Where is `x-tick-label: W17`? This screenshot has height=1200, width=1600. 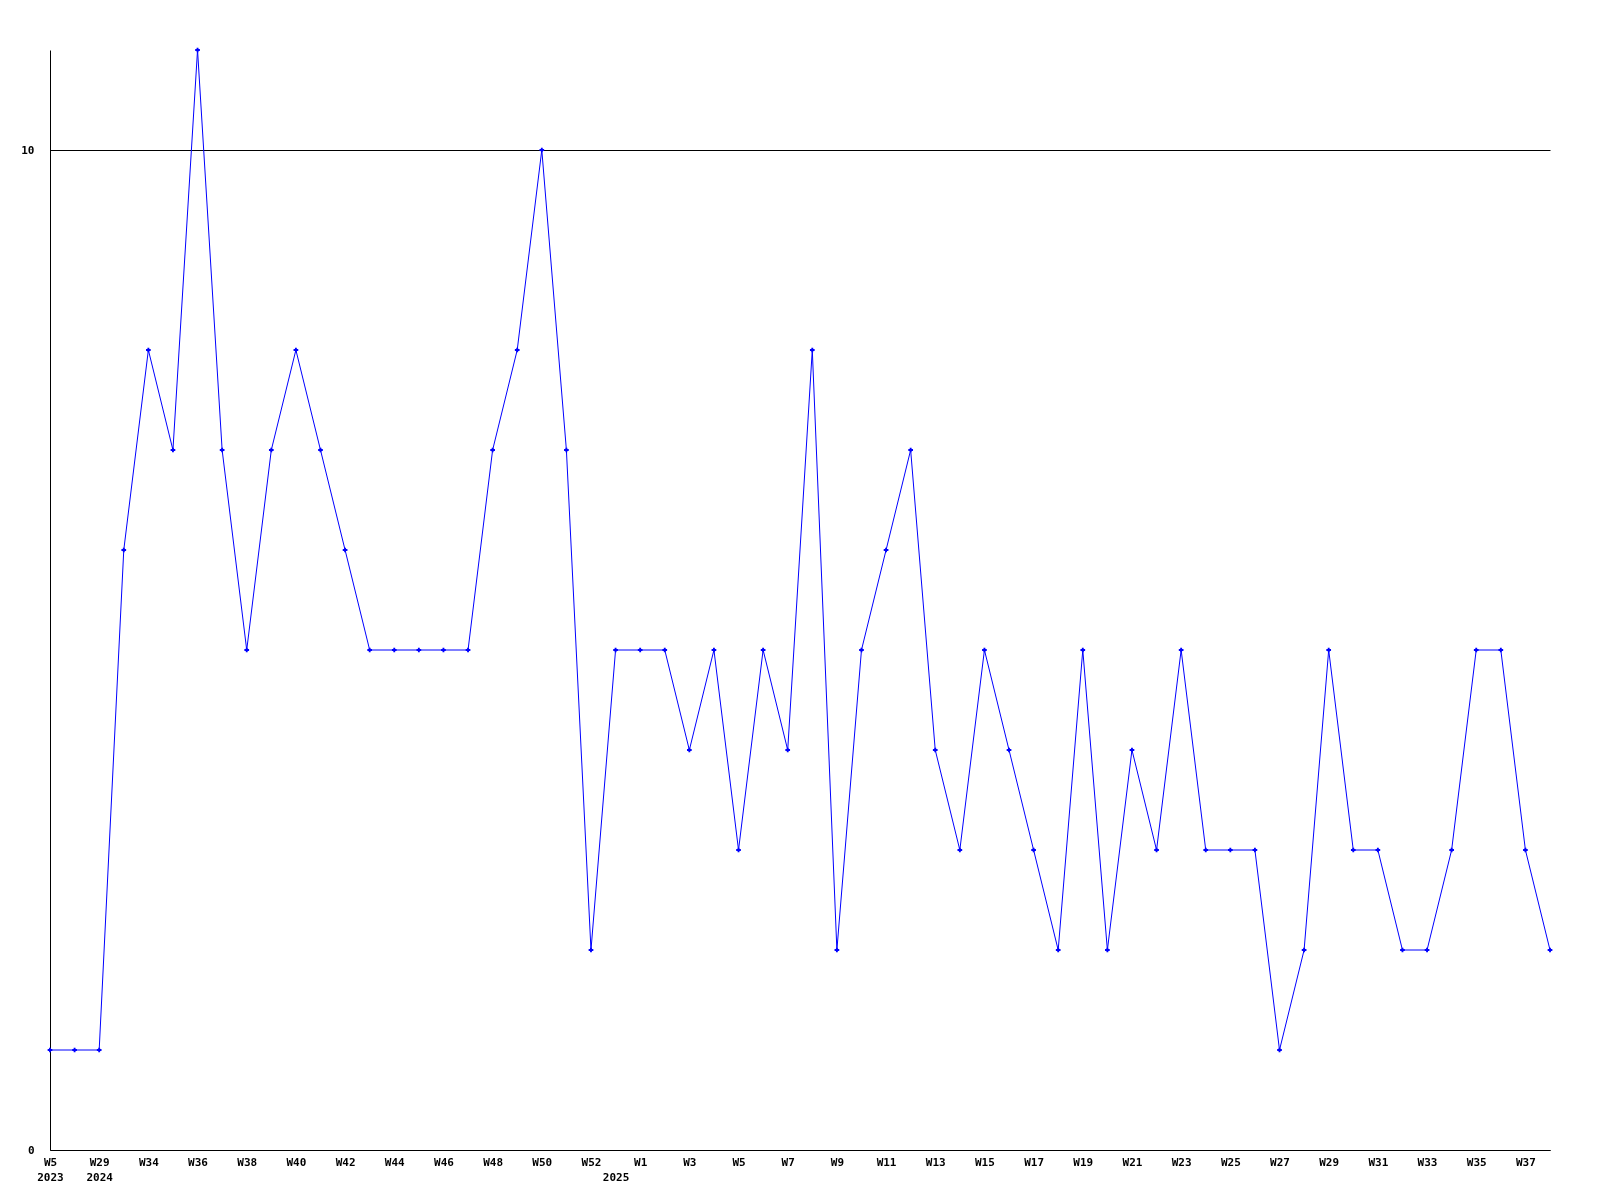
x-tick-label: W17 is located at coordinates (1034, 1162).